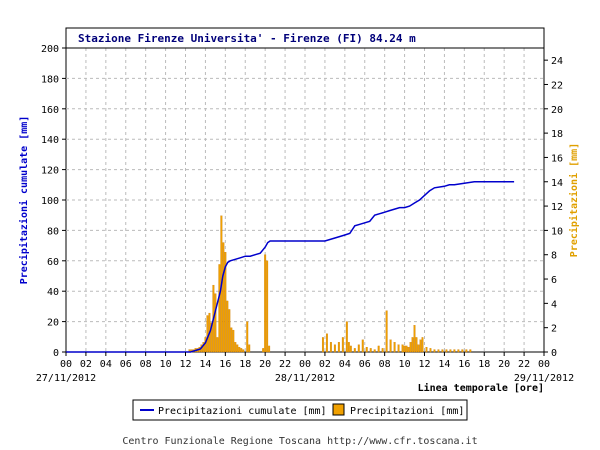 This screenshot has width=600, height=450. Describe the element at coordinates (481, 388) in the screenshot. I see `x-axis-title: Linea temporale [ore]` at that location.